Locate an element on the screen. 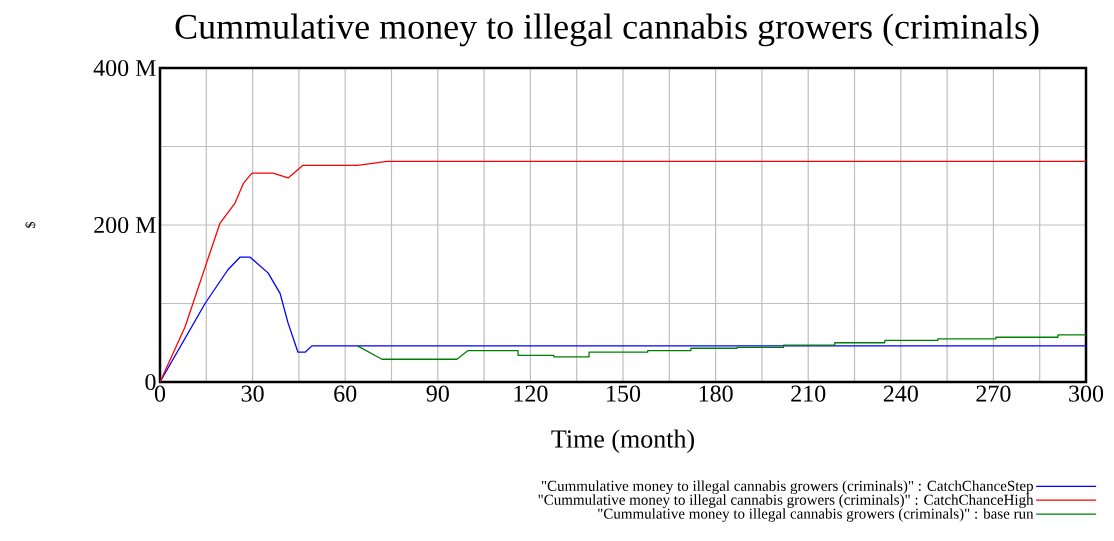  x-axis-title: Time (month) is located at coordinates (622, 441).